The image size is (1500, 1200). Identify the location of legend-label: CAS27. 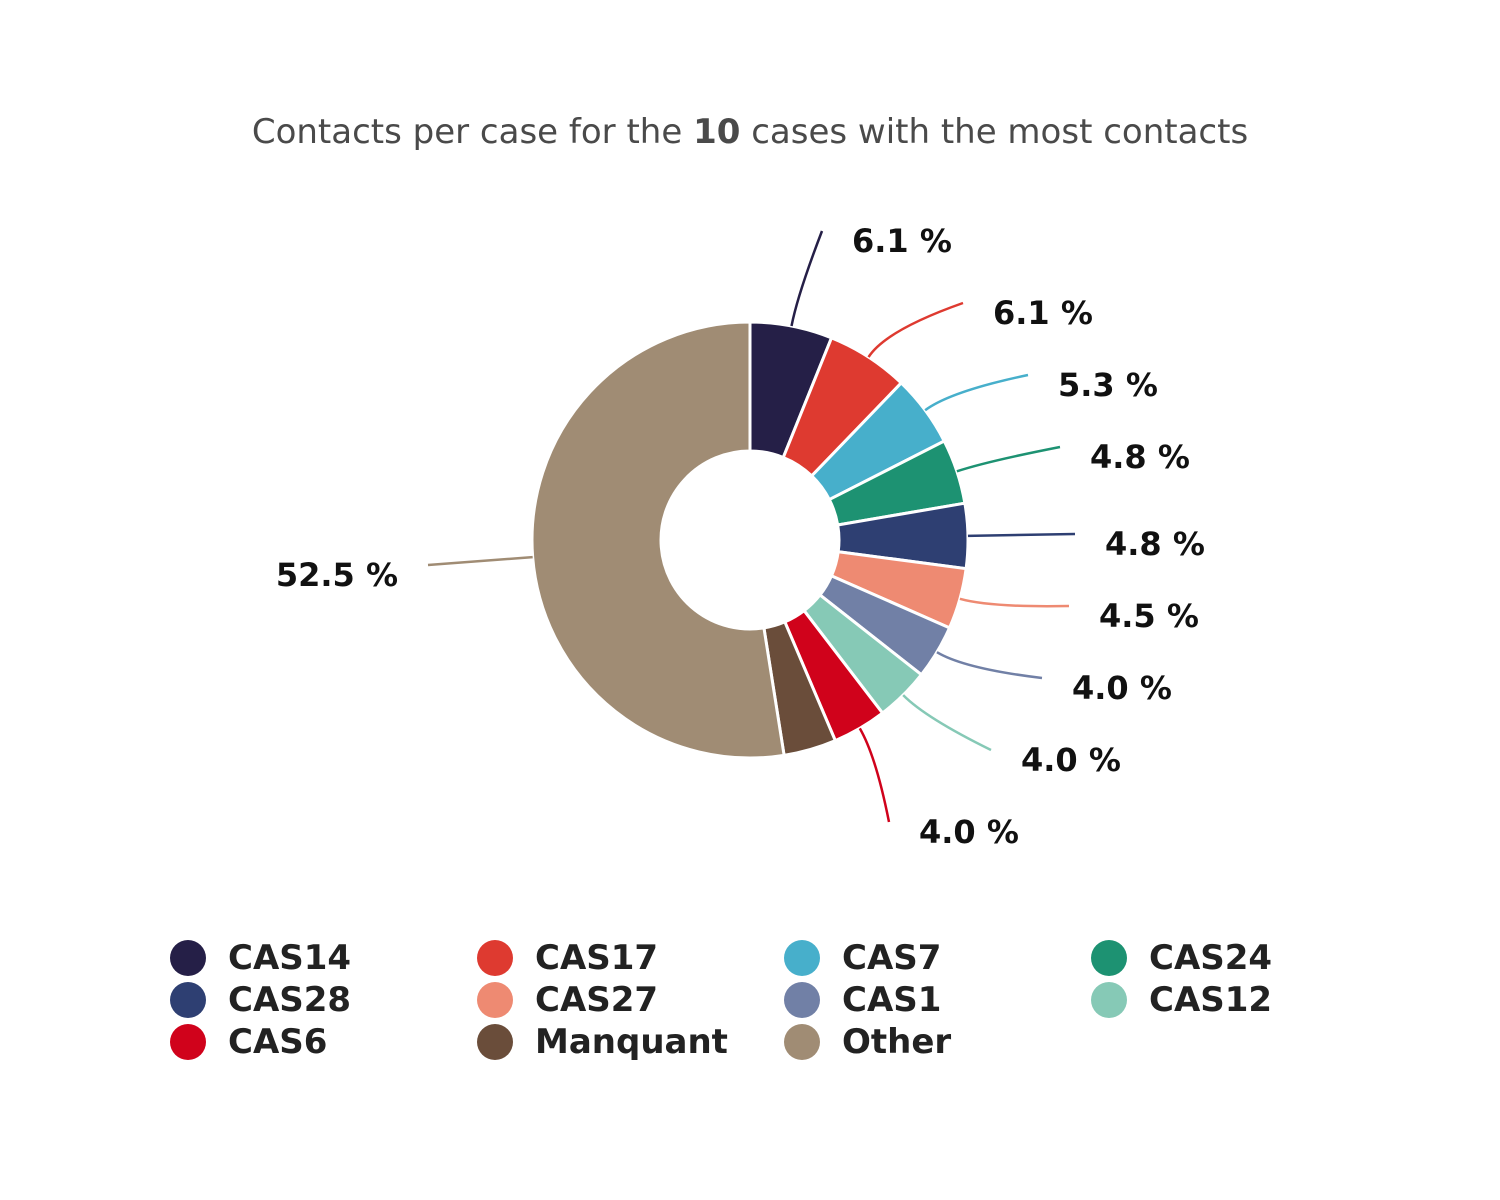
(597, 1000).